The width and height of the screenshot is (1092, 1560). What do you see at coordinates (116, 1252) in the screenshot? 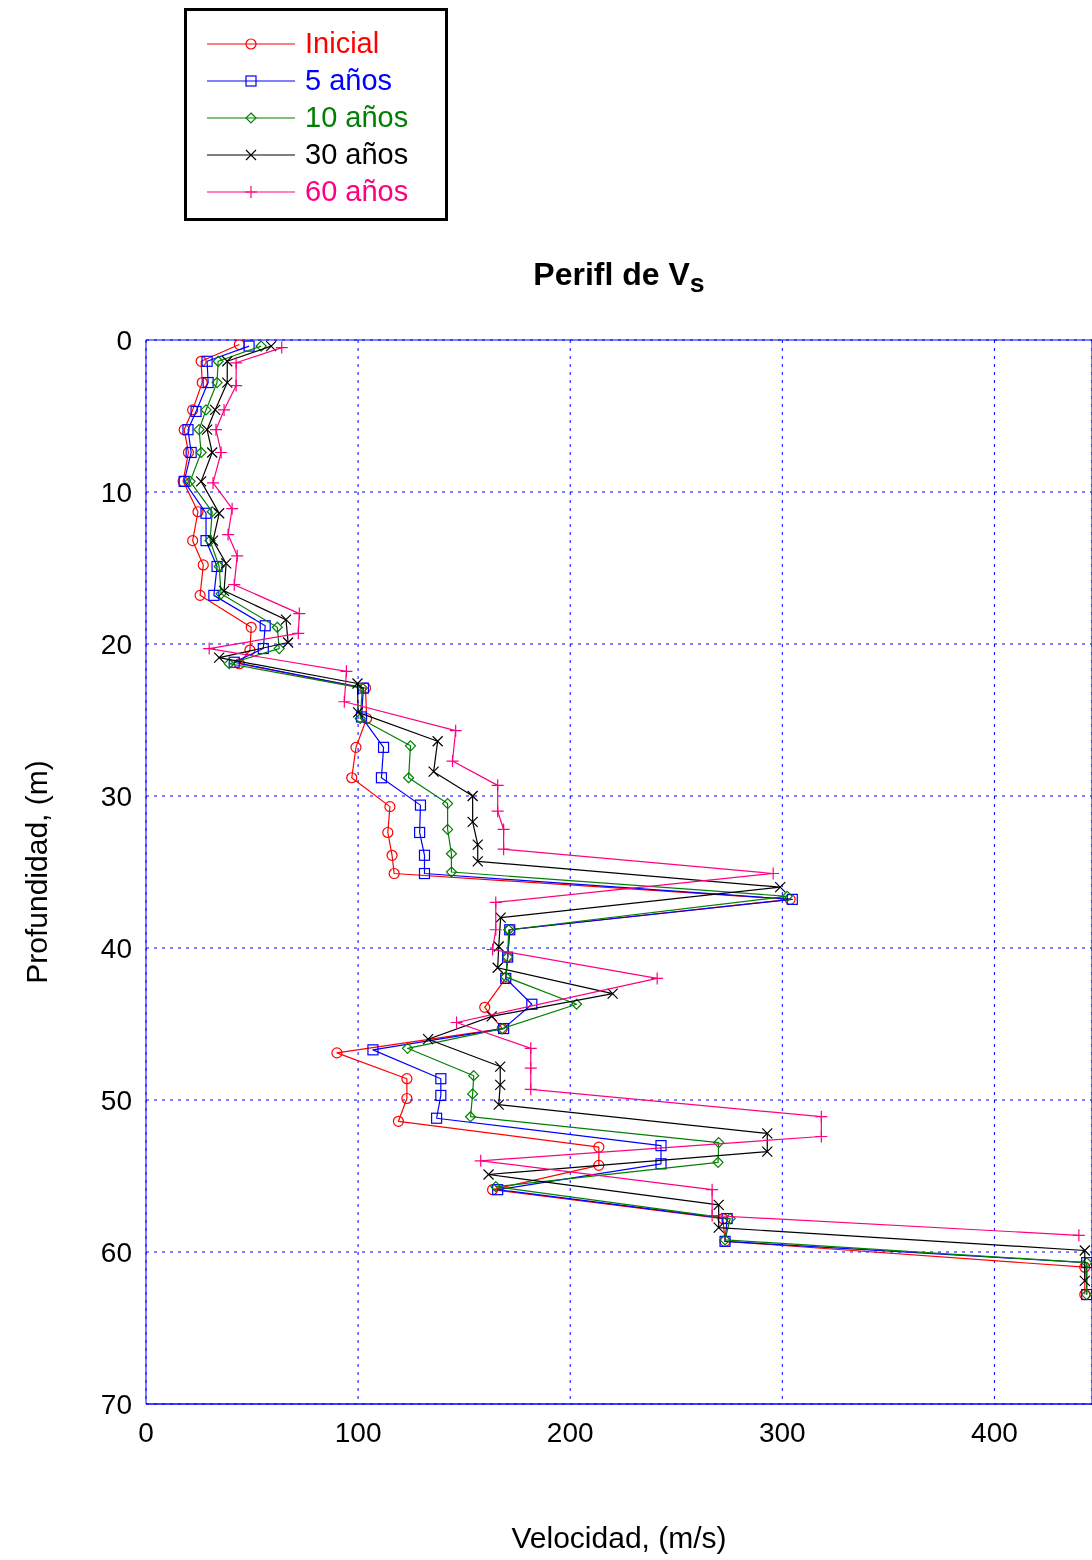
I see `y-tick-label: 60` at bounding box center [116, 1252].